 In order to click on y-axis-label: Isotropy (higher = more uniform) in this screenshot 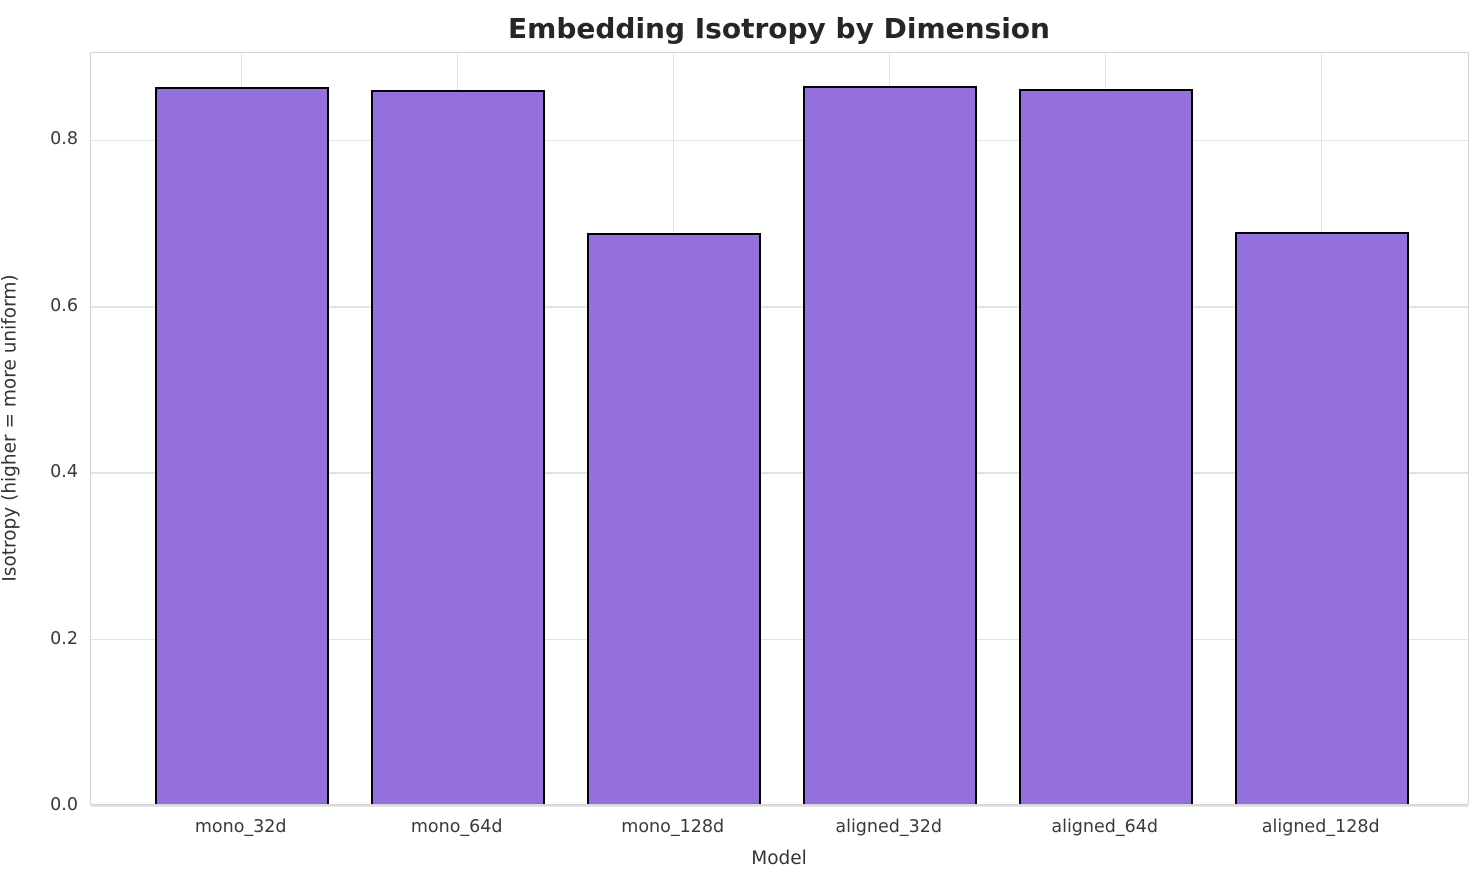, I will do `click(10, 428)`.